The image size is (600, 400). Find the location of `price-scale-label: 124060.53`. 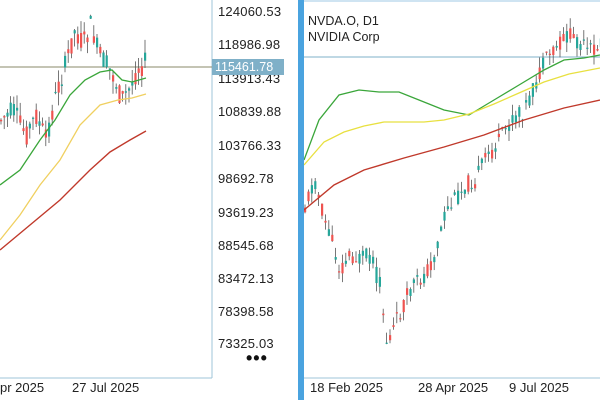

price-scale-label: 124060.53 is located at coordinates (250, 11).